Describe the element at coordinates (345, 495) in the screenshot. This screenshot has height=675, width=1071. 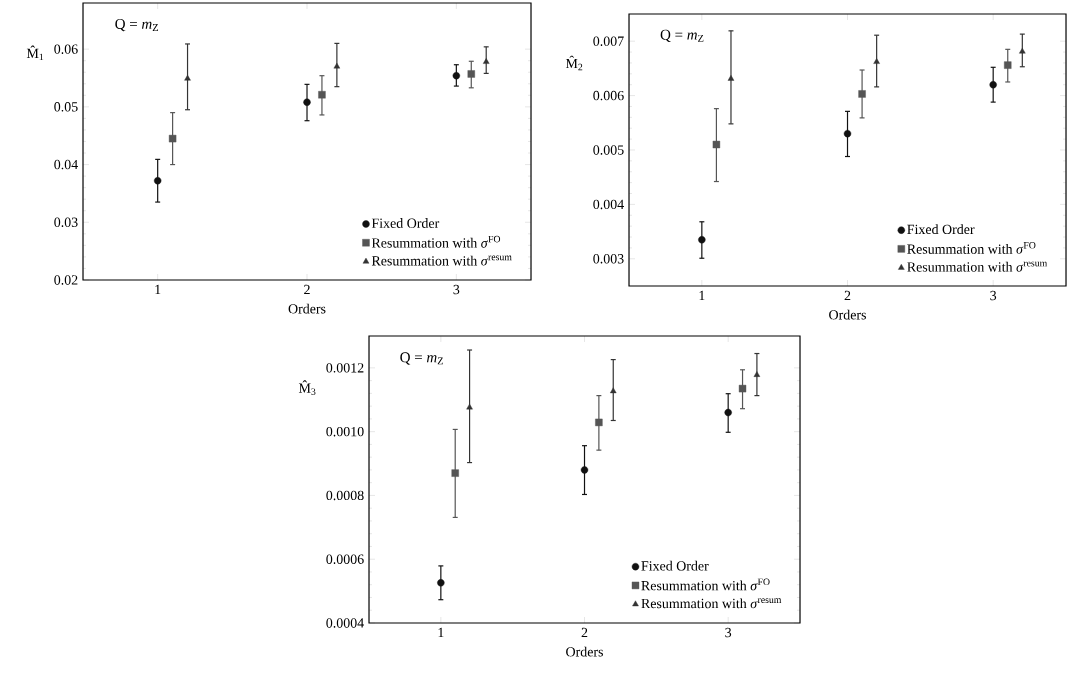
I see `y-tick-label: 0.0008` at that location.